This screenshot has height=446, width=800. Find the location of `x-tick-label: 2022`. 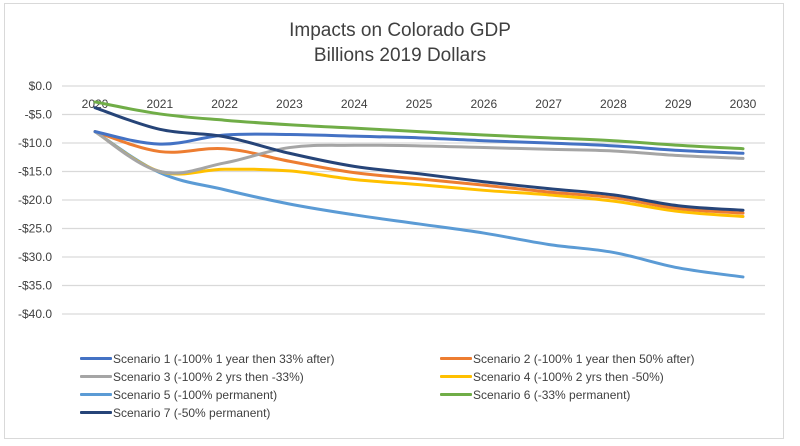

x-tick-label: 2022 is located at coordinates (224, 104).